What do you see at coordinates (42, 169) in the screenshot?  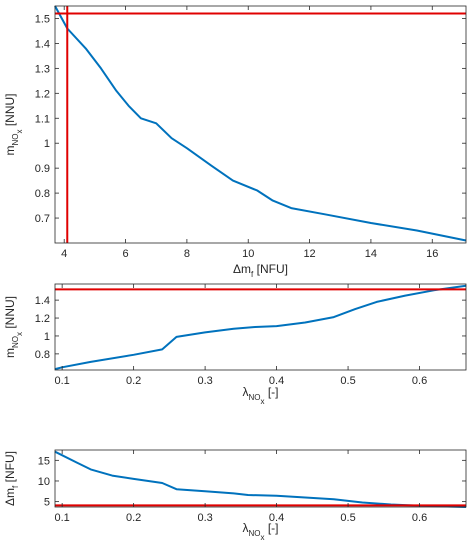 I see `y-tick-label: 0.9` at bounding box center [42, 169].